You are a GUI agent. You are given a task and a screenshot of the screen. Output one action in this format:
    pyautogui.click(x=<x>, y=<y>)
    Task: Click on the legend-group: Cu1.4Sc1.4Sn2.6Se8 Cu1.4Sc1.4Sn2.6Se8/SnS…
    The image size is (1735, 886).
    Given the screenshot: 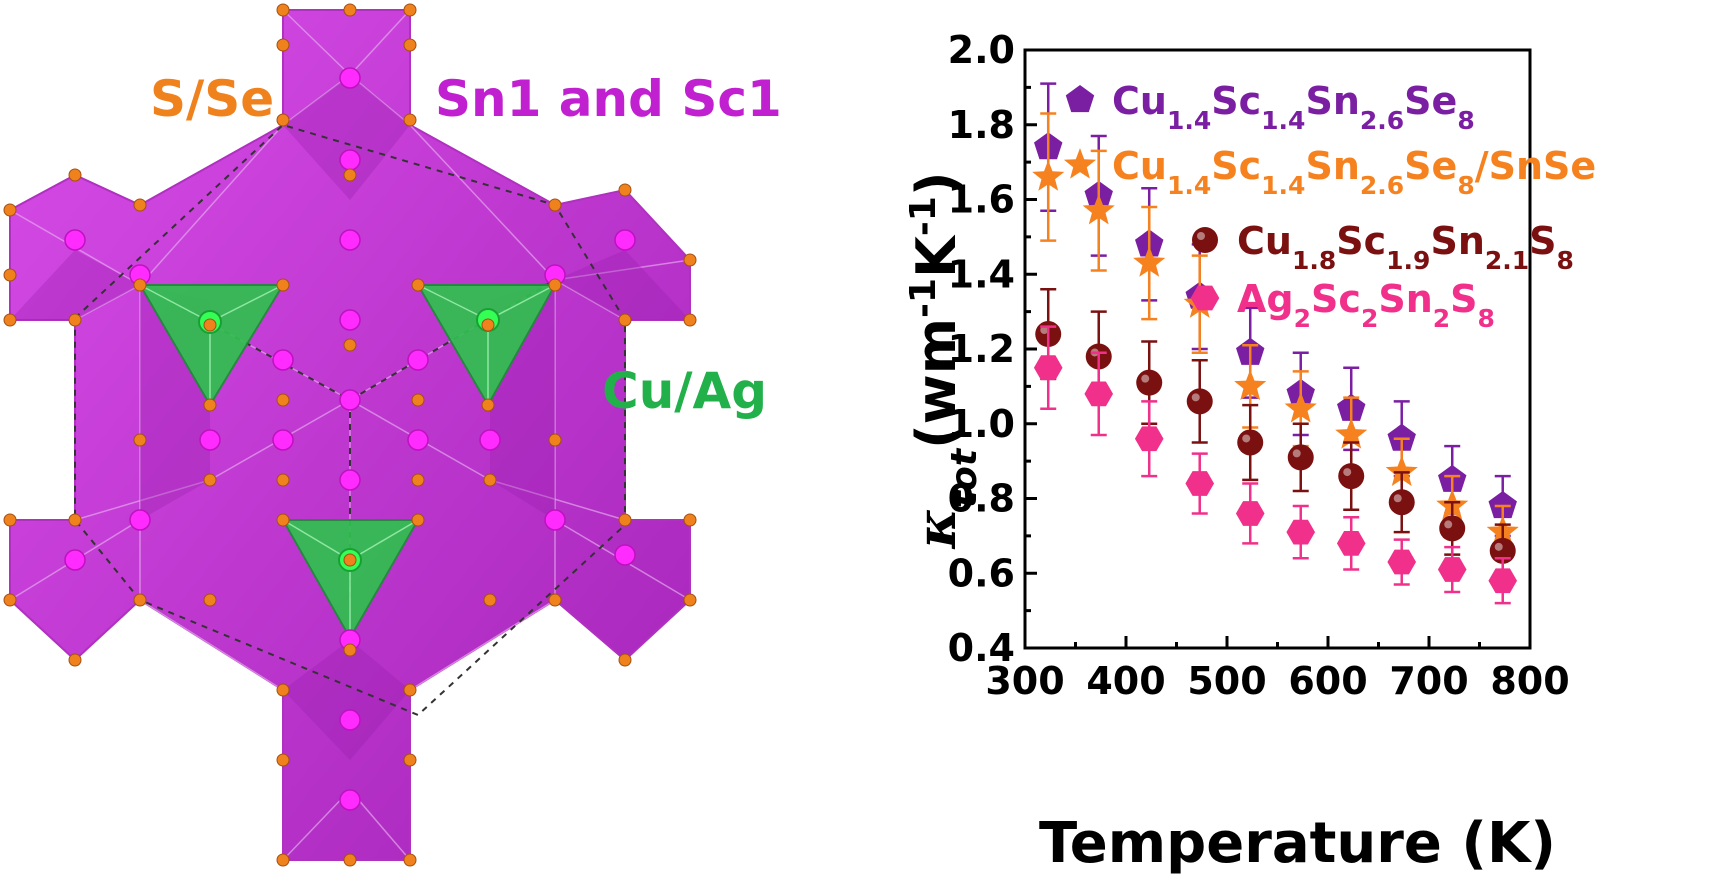 What is the action you would take?
    pyautogui.click(x=1329, y=206)
    